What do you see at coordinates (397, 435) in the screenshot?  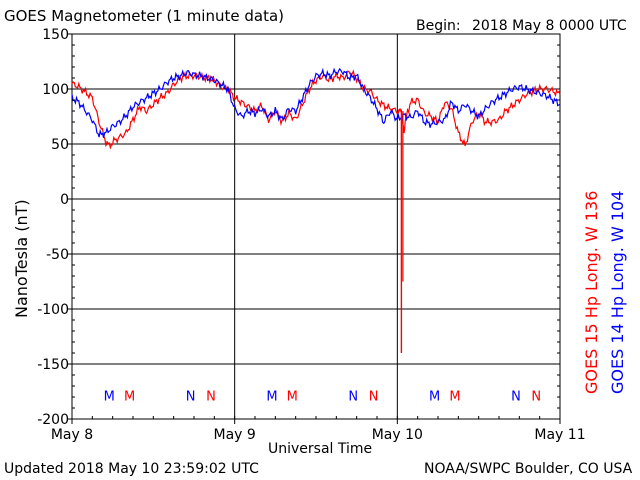 I see `x-tick-label: May 10` at bounding box center [397, 435].